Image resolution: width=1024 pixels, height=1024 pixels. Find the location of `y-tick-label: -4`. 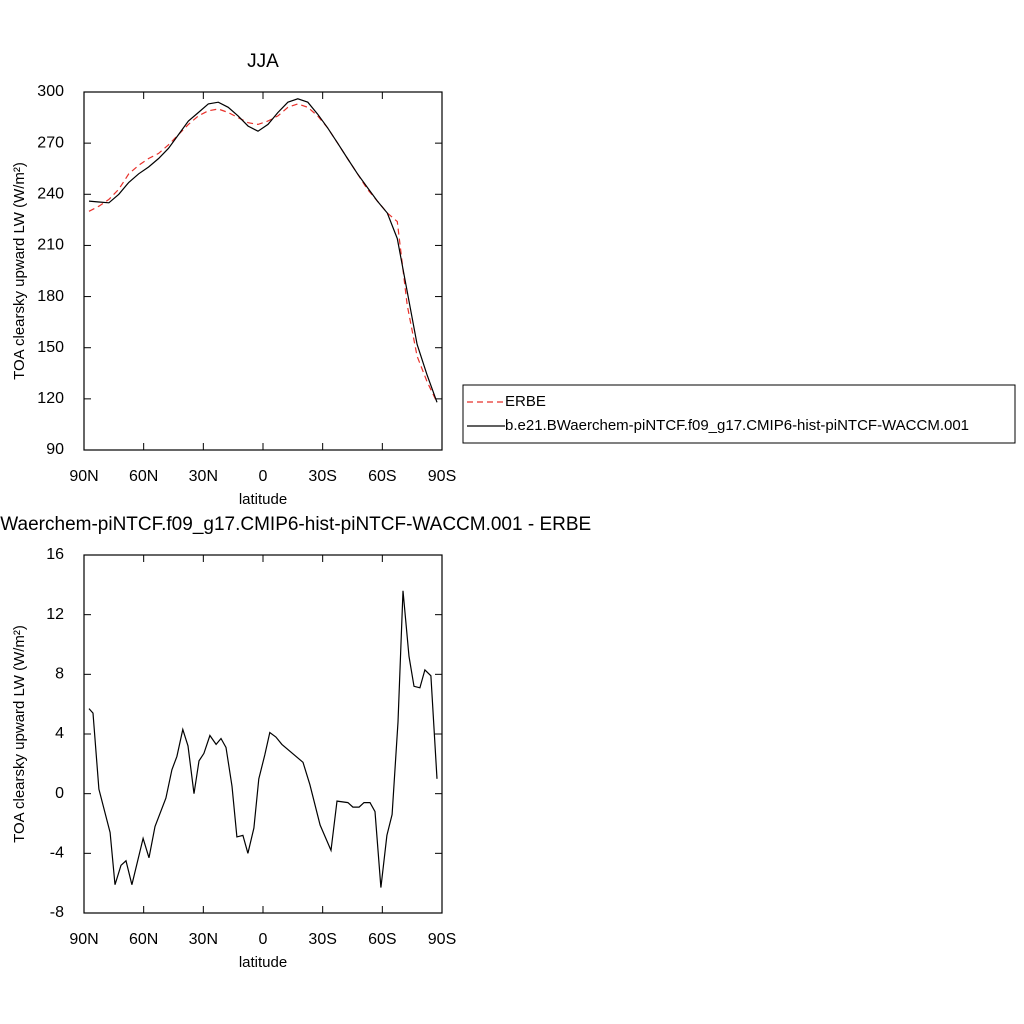

y-tick-label: -4 is located at coordinates (57, 853).